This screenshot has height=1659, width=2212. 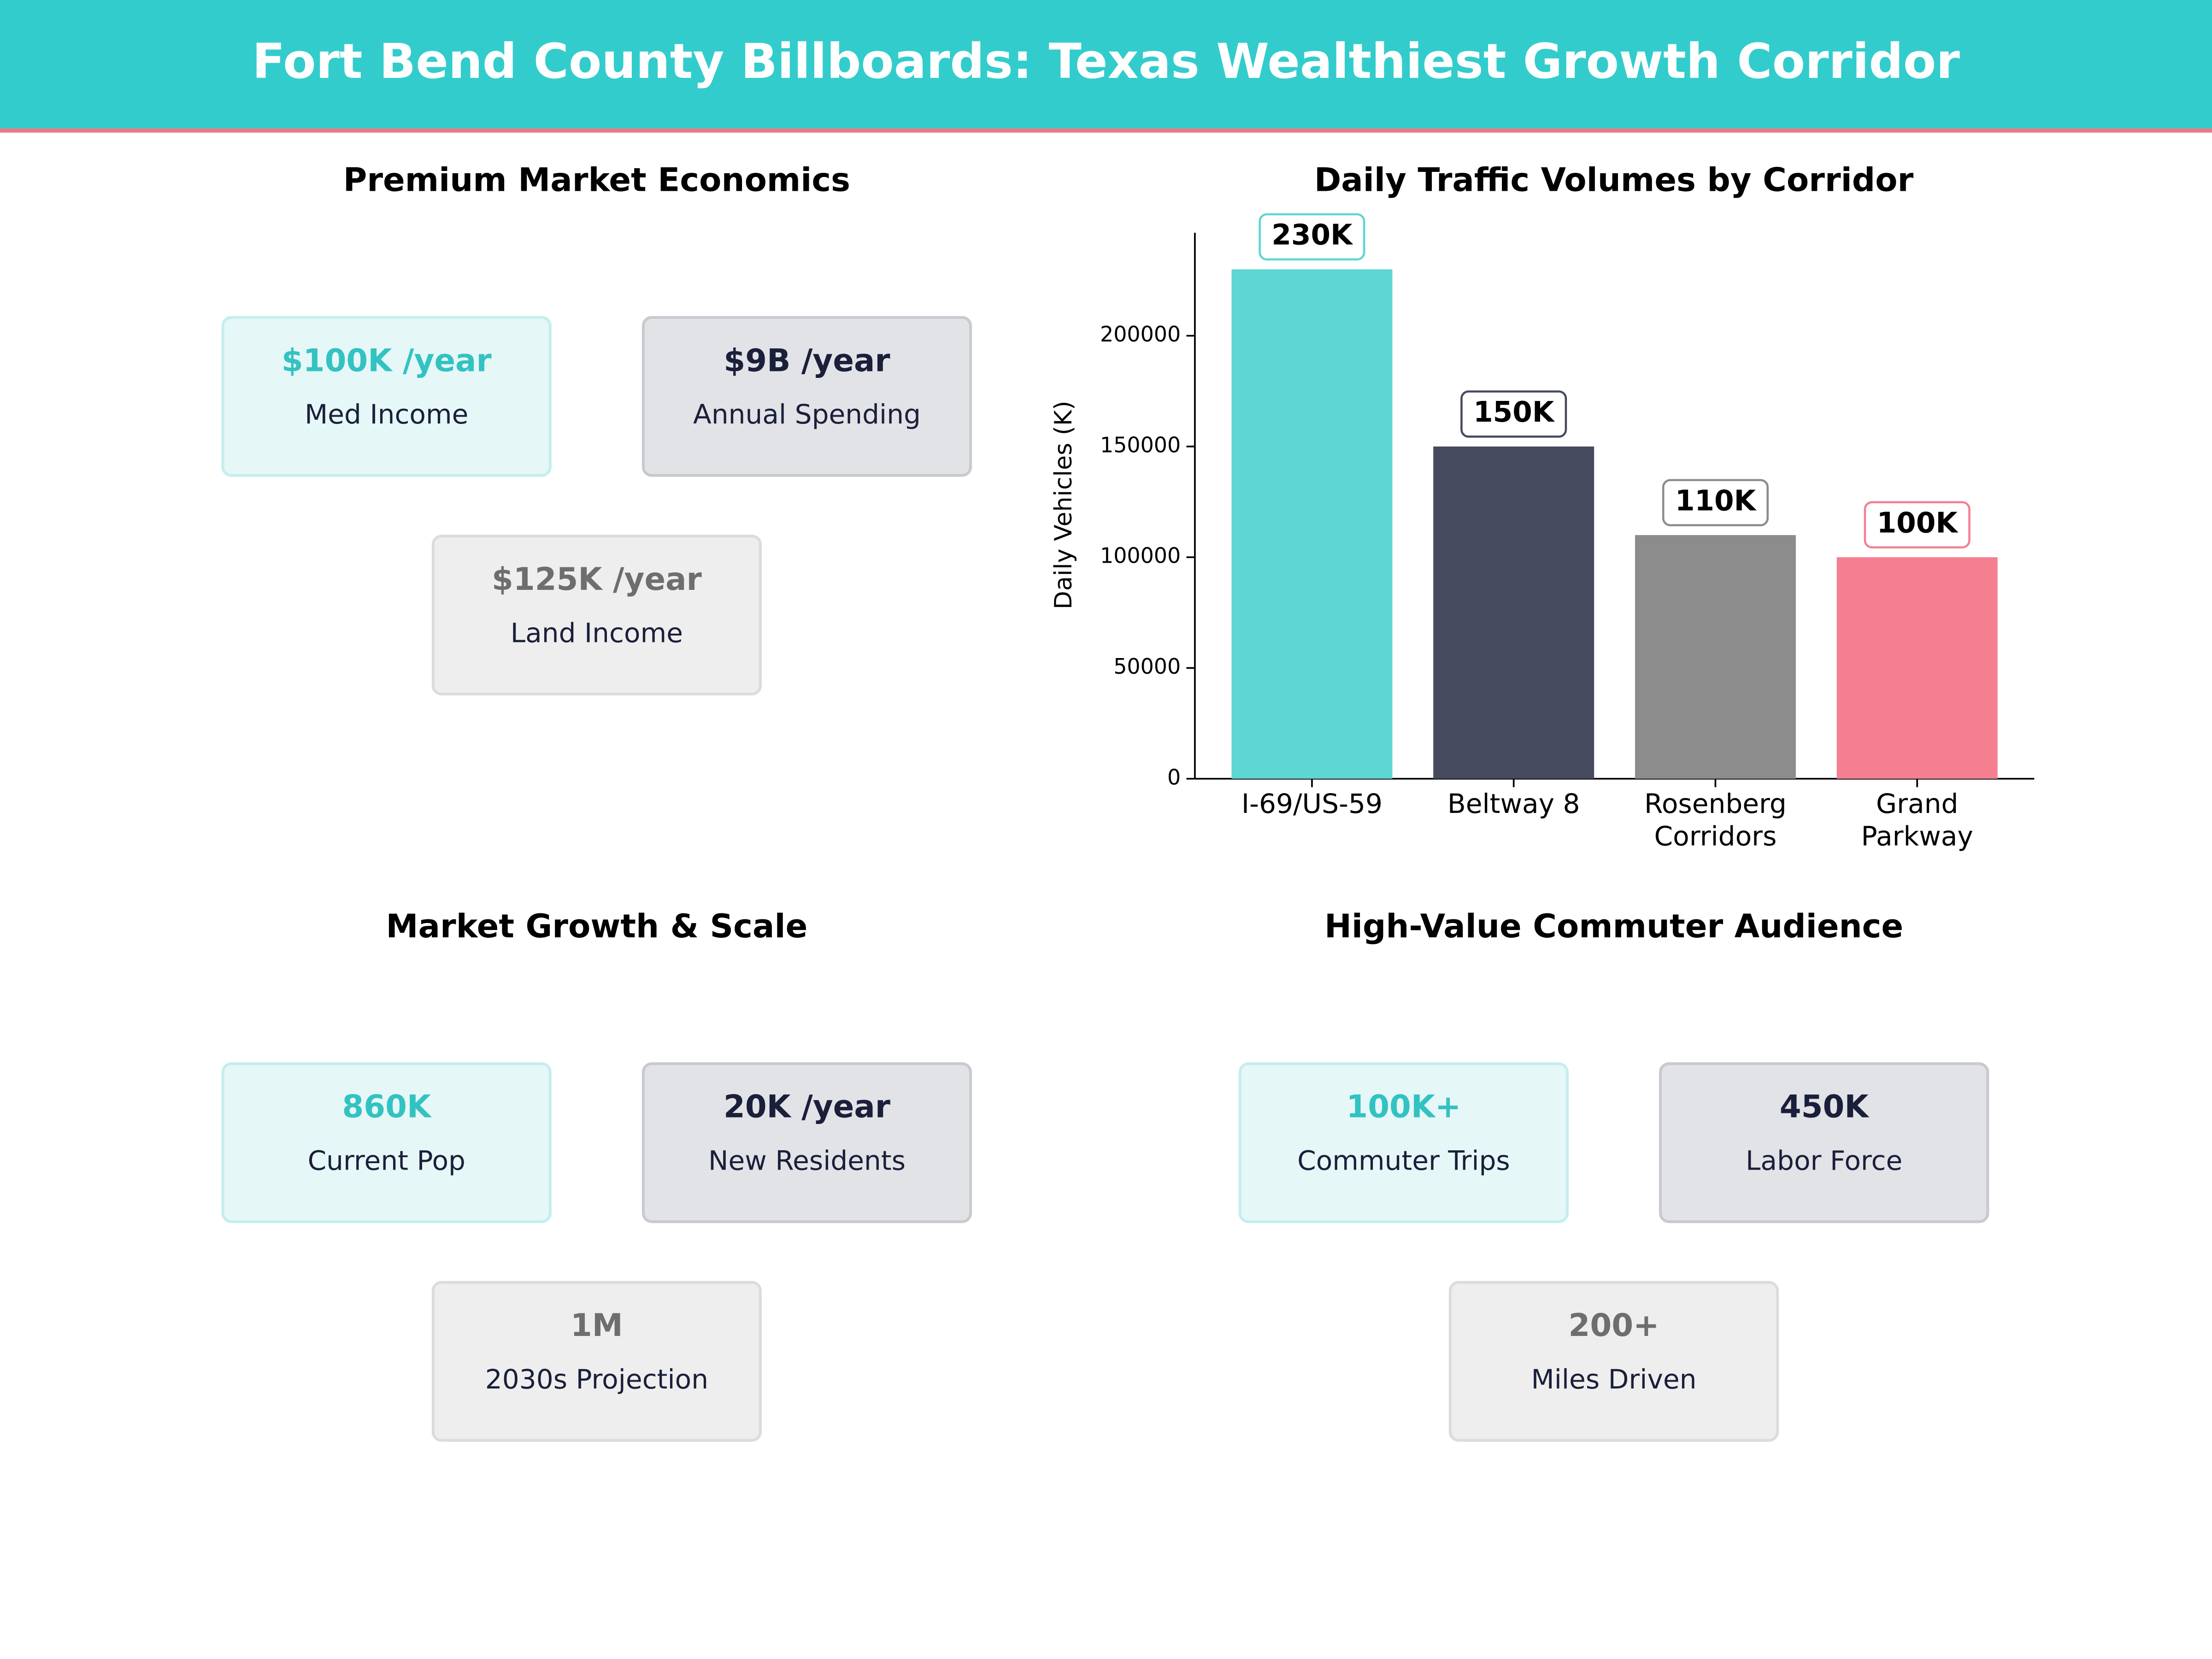 What do you see at coordinates (1715, 803) in the screenshot?
I see `x-tick-label-line: Rosenberg` at bounding box center [1715, 803].